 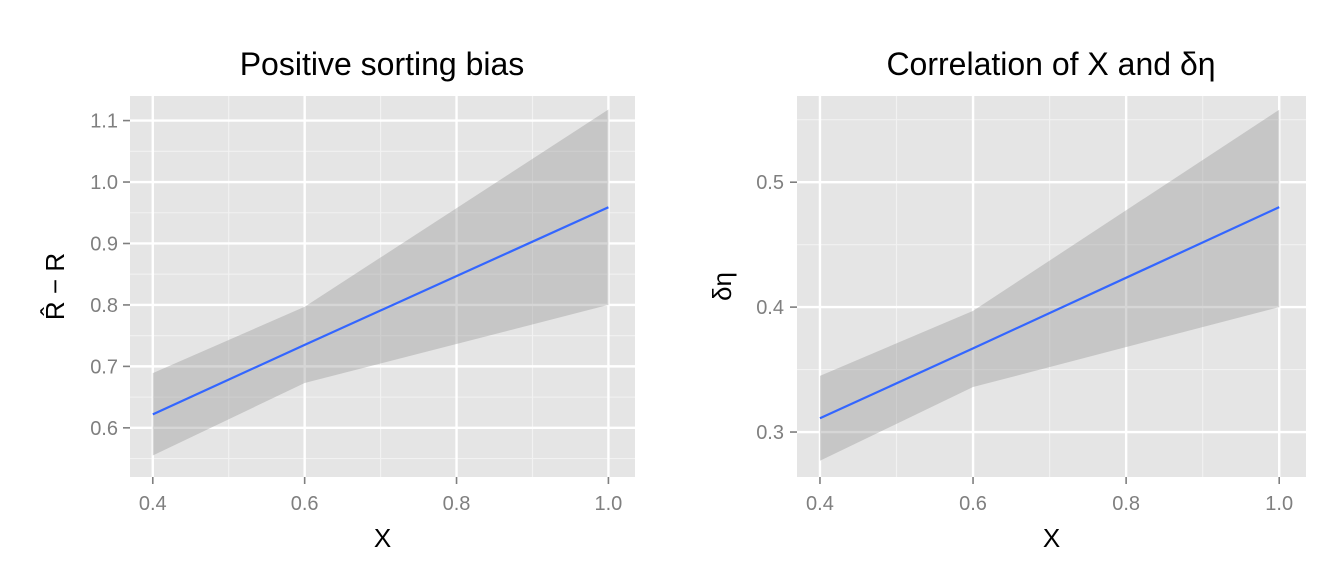 I want to click on y-axis-title: δη, so click(x=722, y=286).